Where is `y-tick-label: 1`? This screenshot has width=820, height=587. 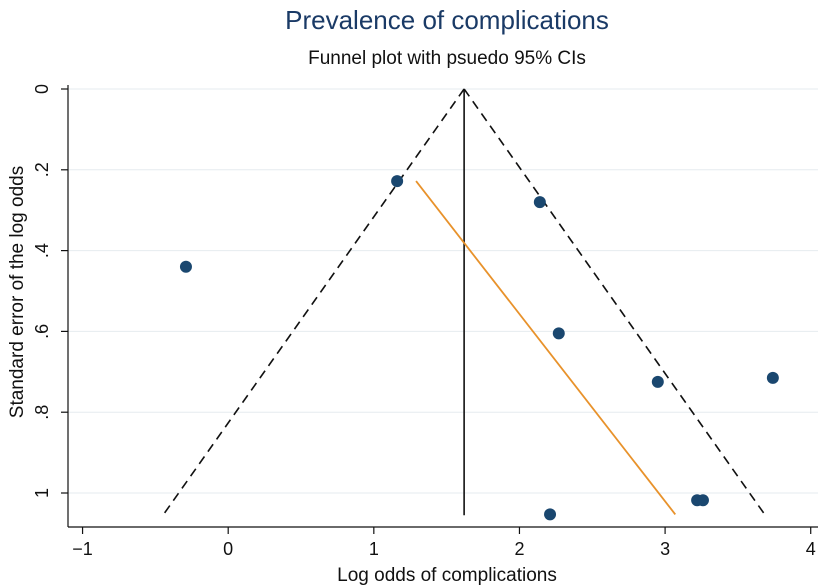
y-tick-label: 1 is located at coordinates (42, 493).